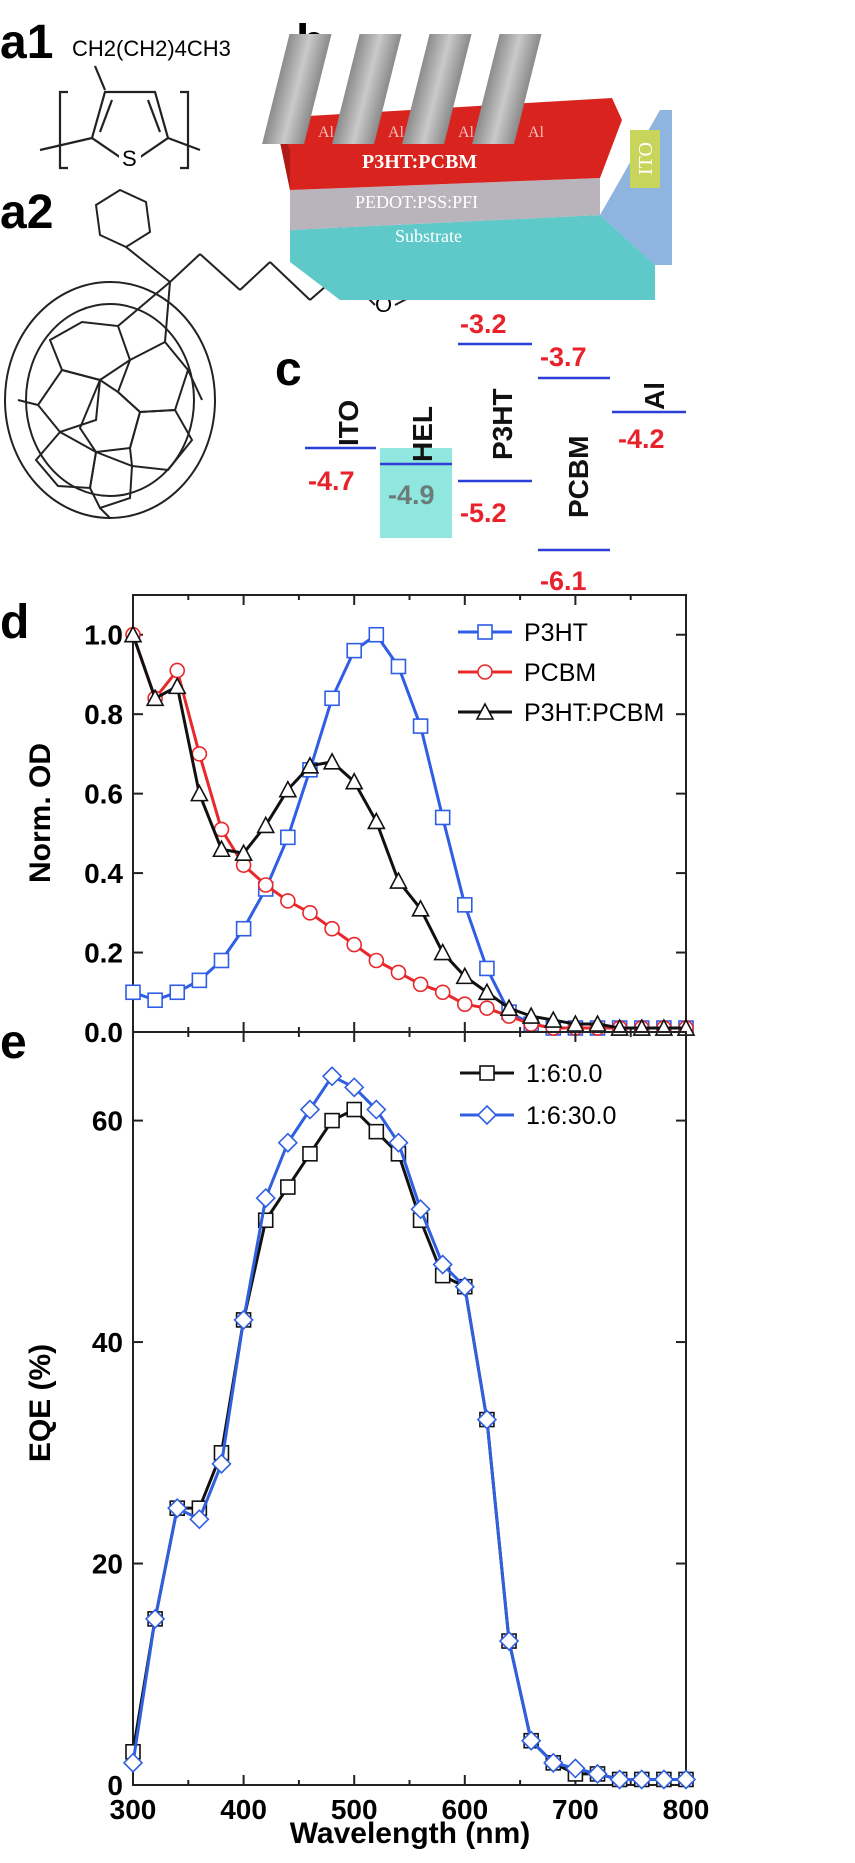 This screenshot has width=855, height=1863. Describe the element at coordinates (556, 633) in the screenshot. I see `legend-label: P3HT` at that location.